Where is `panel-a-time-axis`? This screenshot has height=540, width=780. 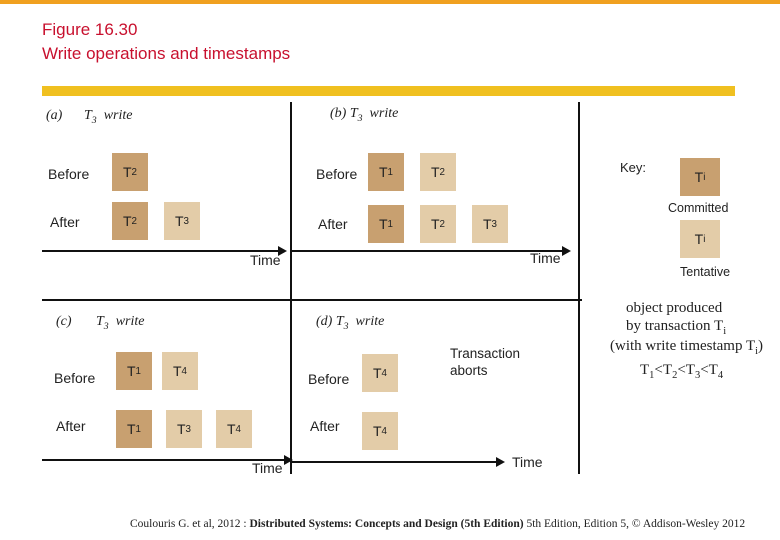 panel-a-time-axis is located at coordinates (160, 251).